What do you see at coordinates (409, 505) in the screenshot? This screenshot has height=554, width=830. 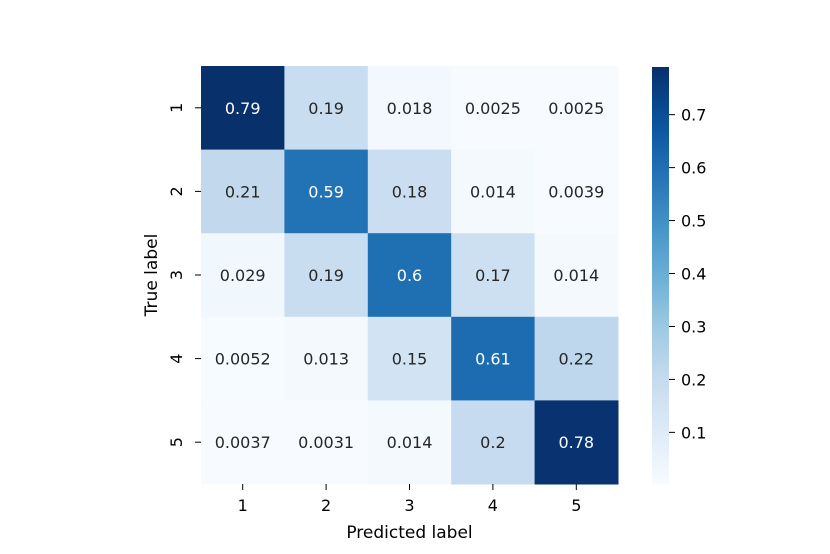 I see `x-tick-label: 3` at bounding box center [409, 505].